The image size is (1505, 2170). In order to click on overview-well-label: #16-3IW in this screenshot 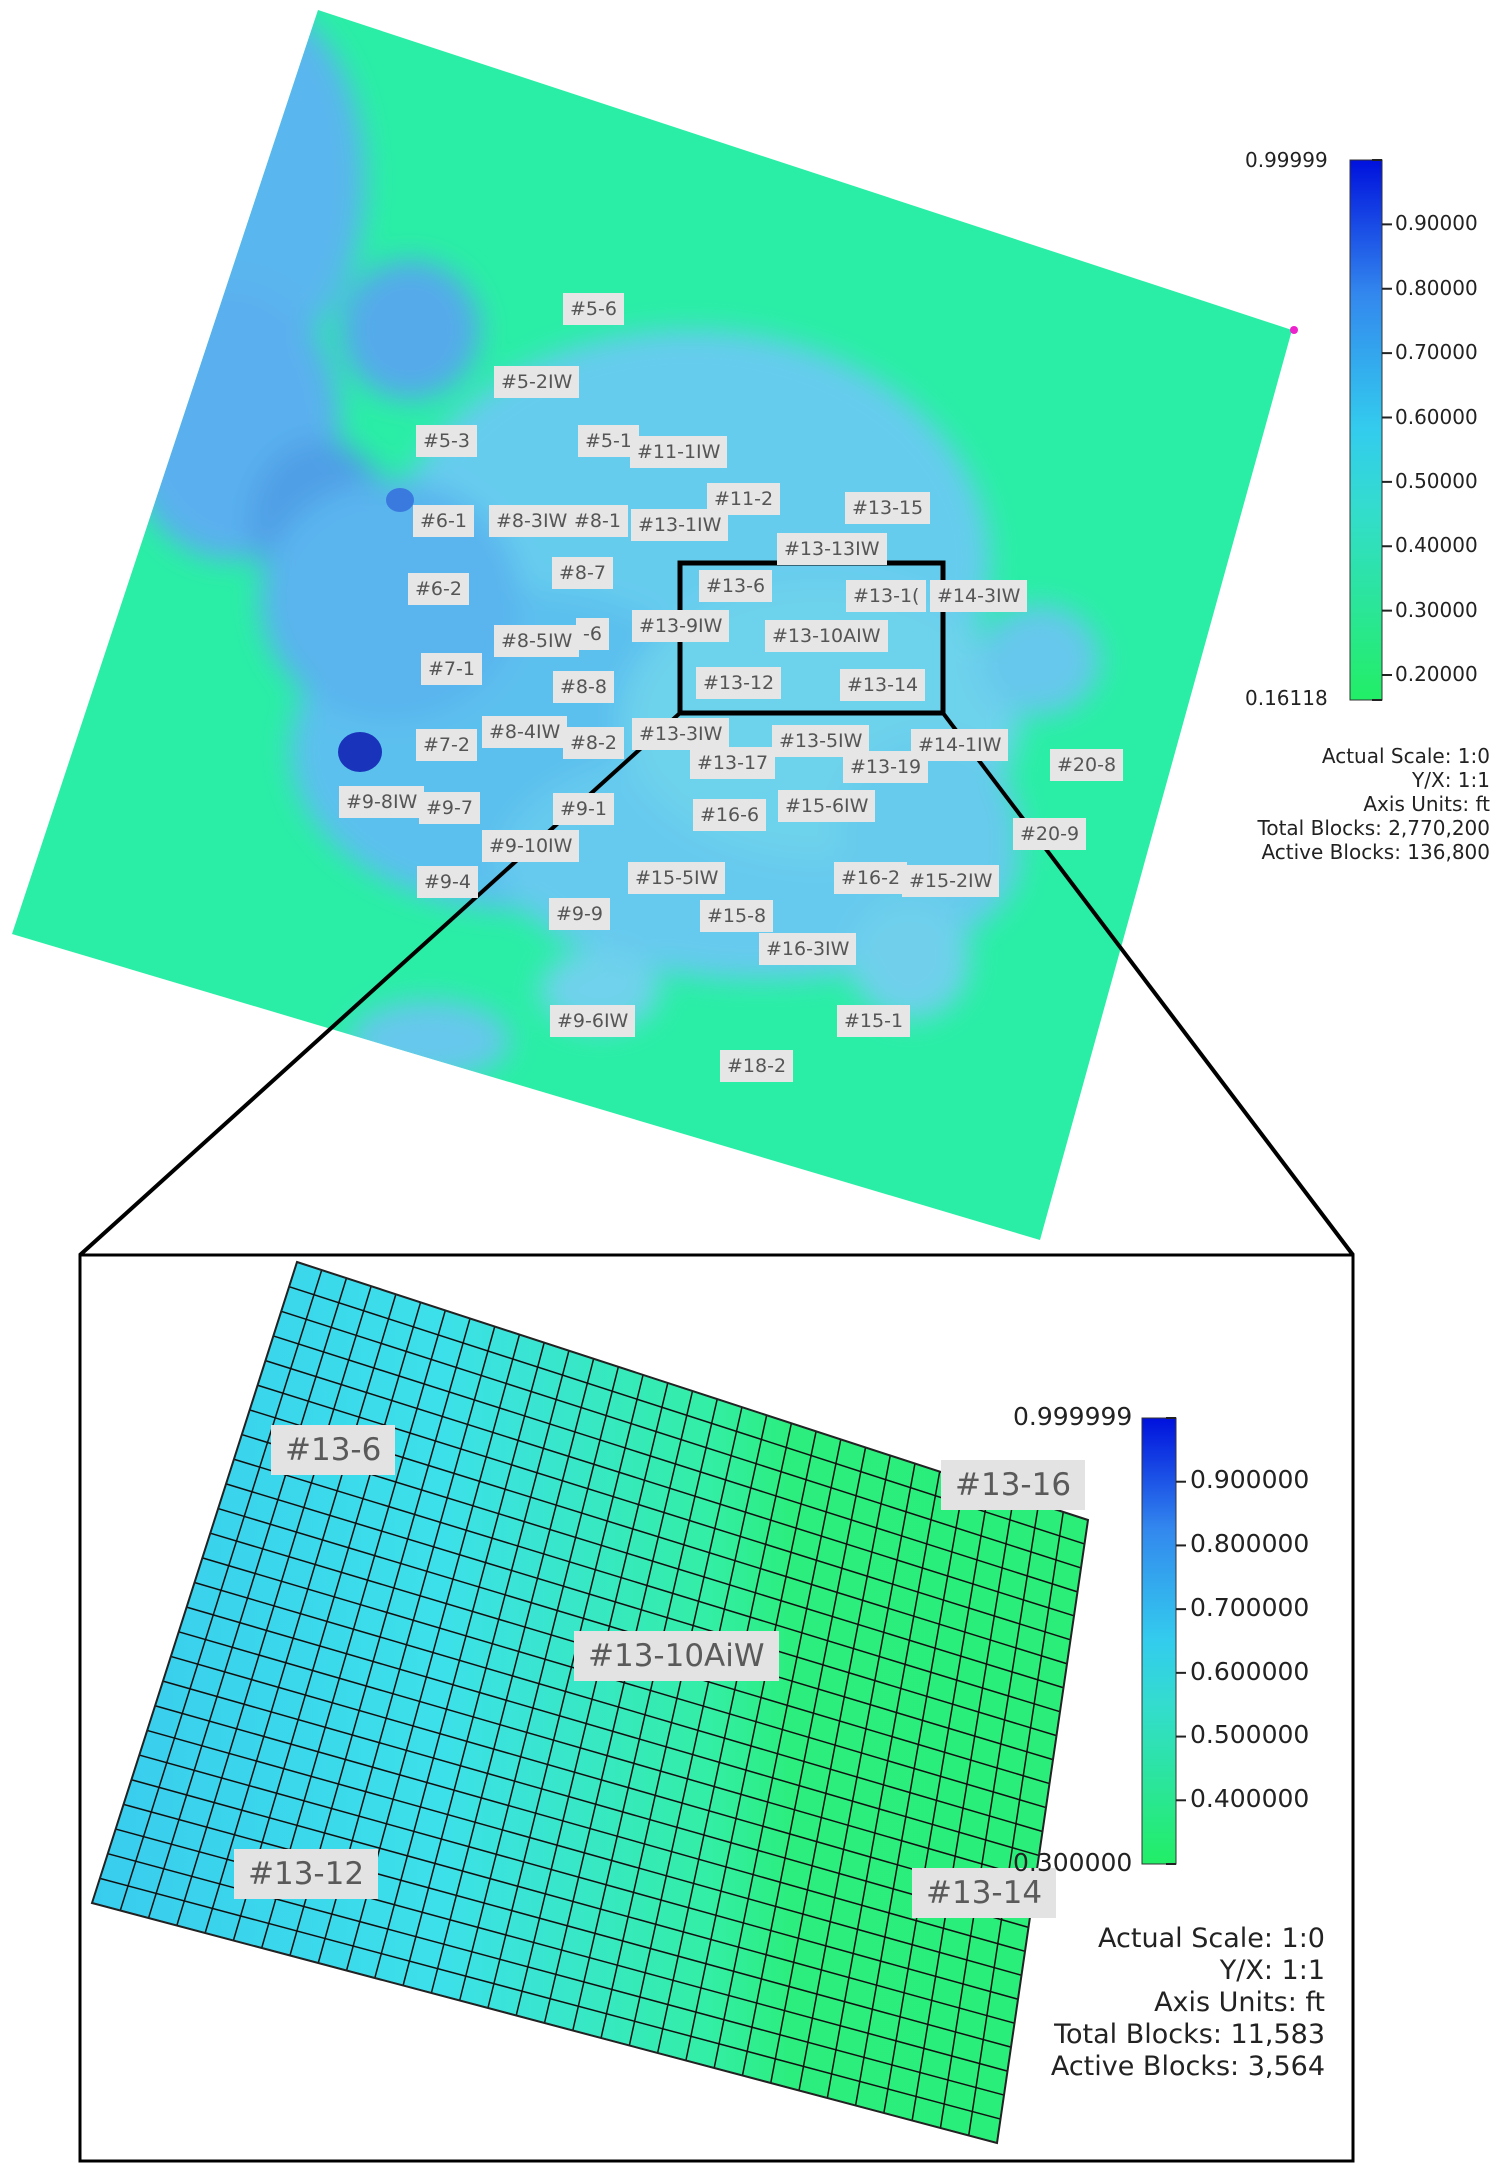, I will do `click(808, 949)`.